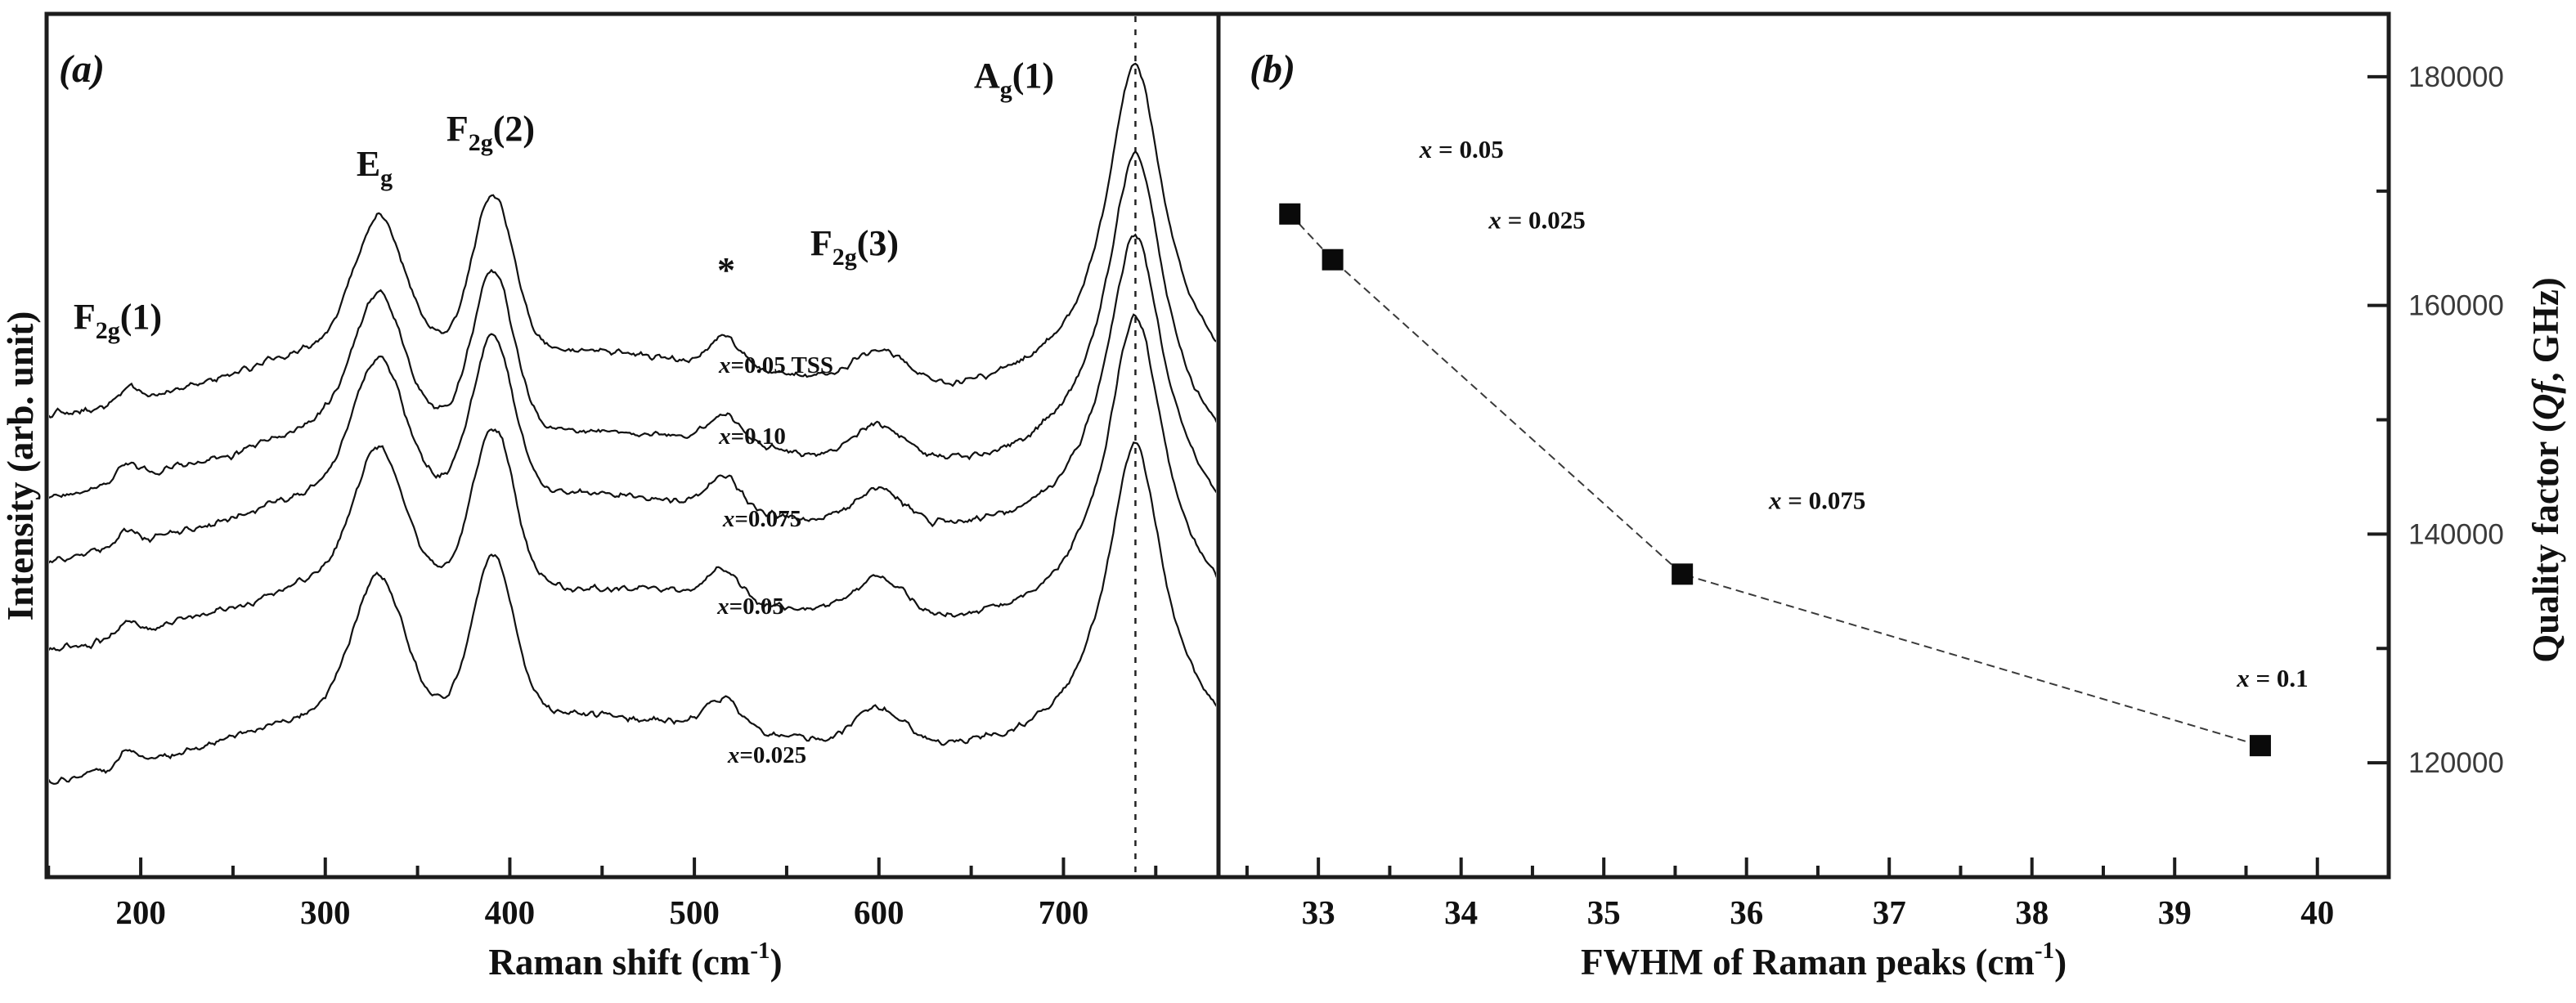  I want to click on series-label-x=0.025: x=0.025, so click(766, 755).